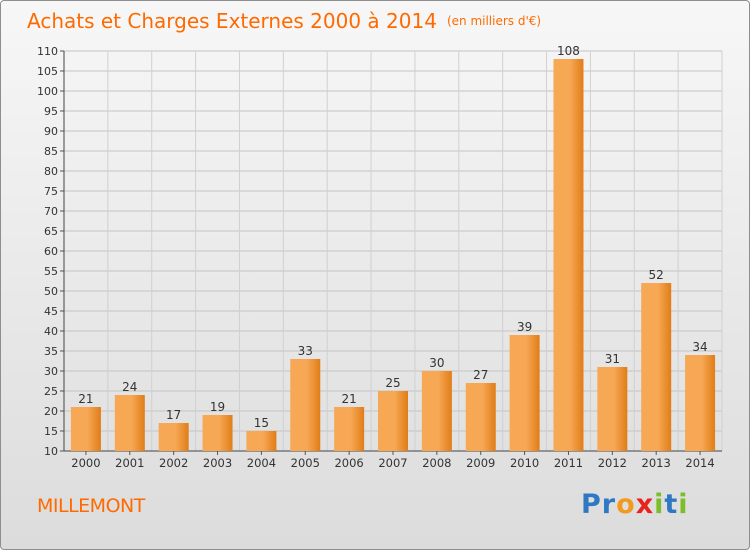  I want to click on logo-letter: t, so click(671, 504).